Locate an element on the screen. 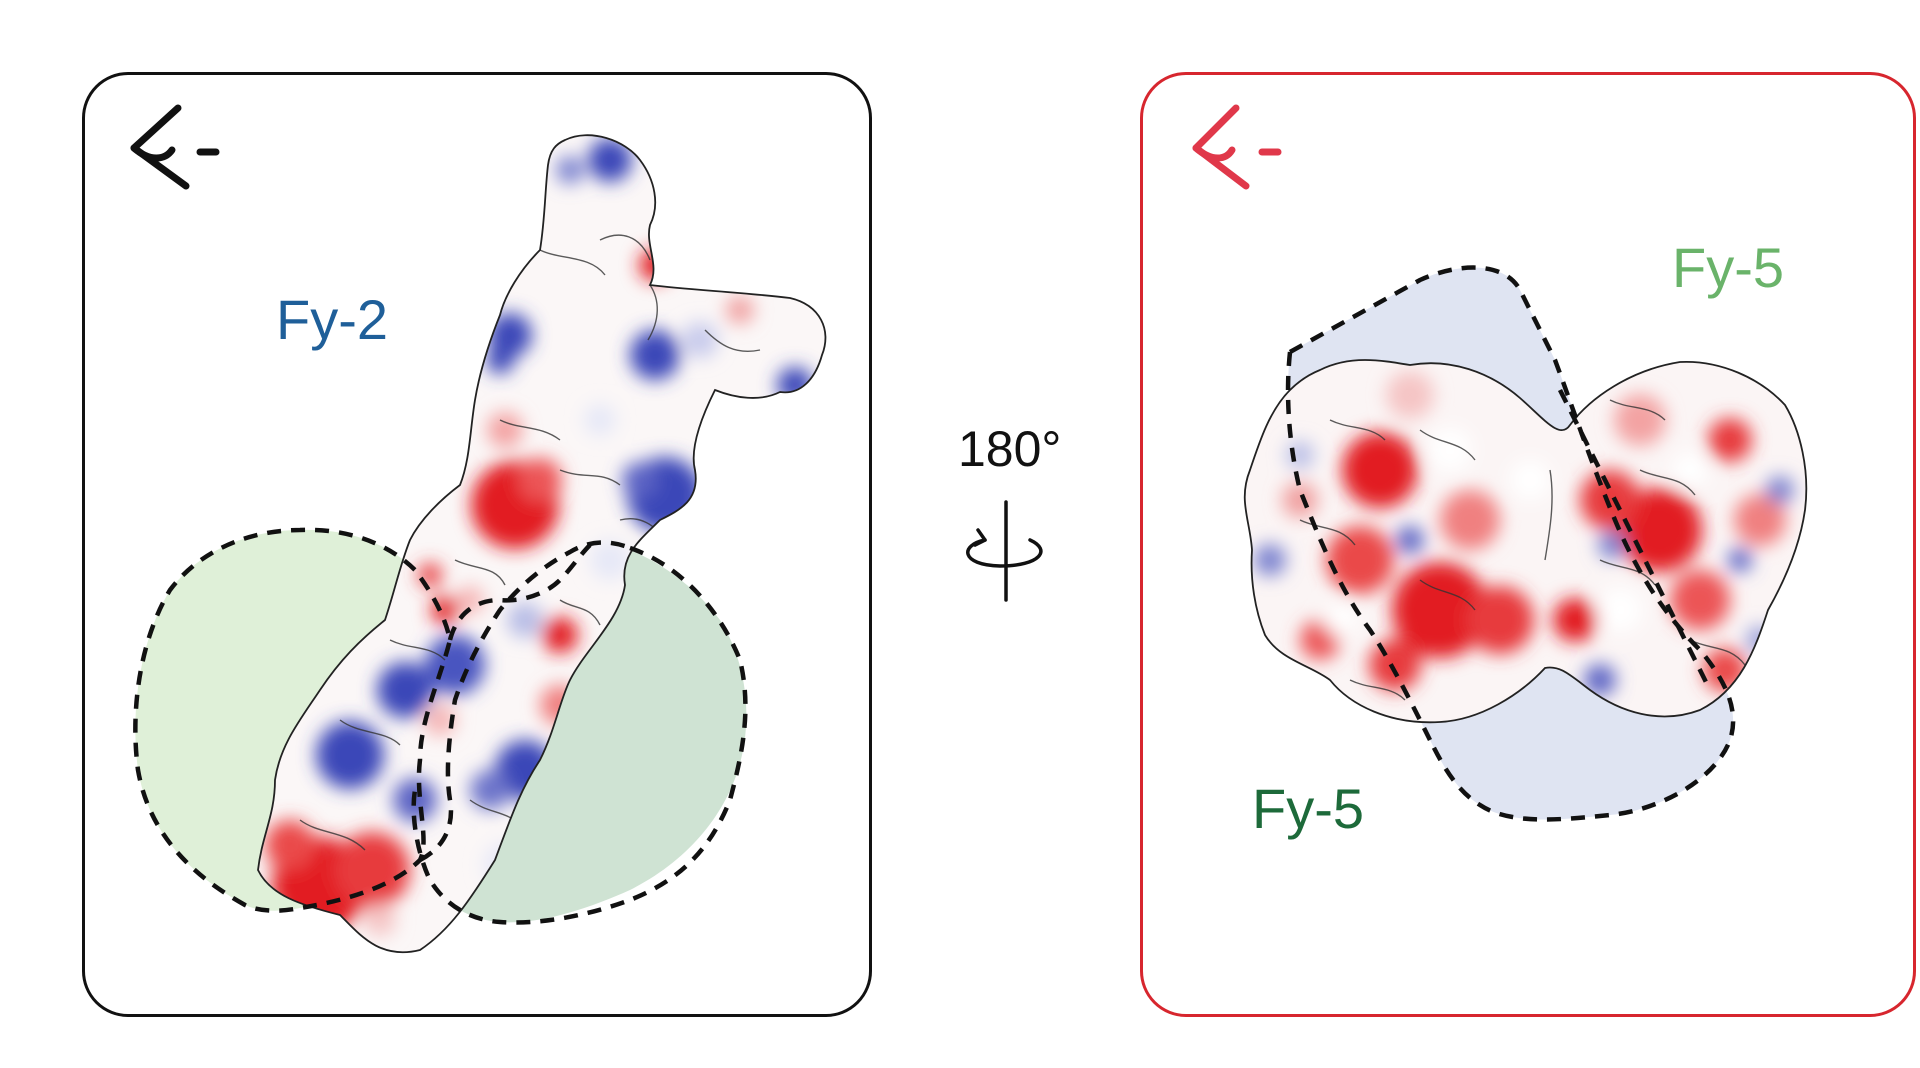 Image resolution: width=1920 pixels, height=1068 pixels. rotate-axis-icon is located at coordinates (1004, 551).